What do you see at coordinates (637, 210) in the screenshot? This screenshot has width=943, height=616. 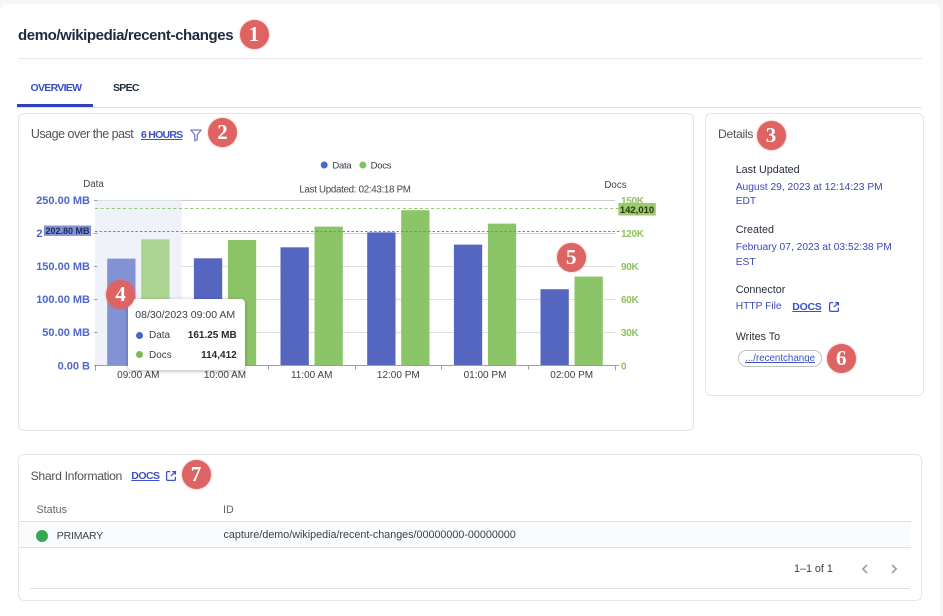 I see `svg-text: 142,010` at bounding box center [637, 210].